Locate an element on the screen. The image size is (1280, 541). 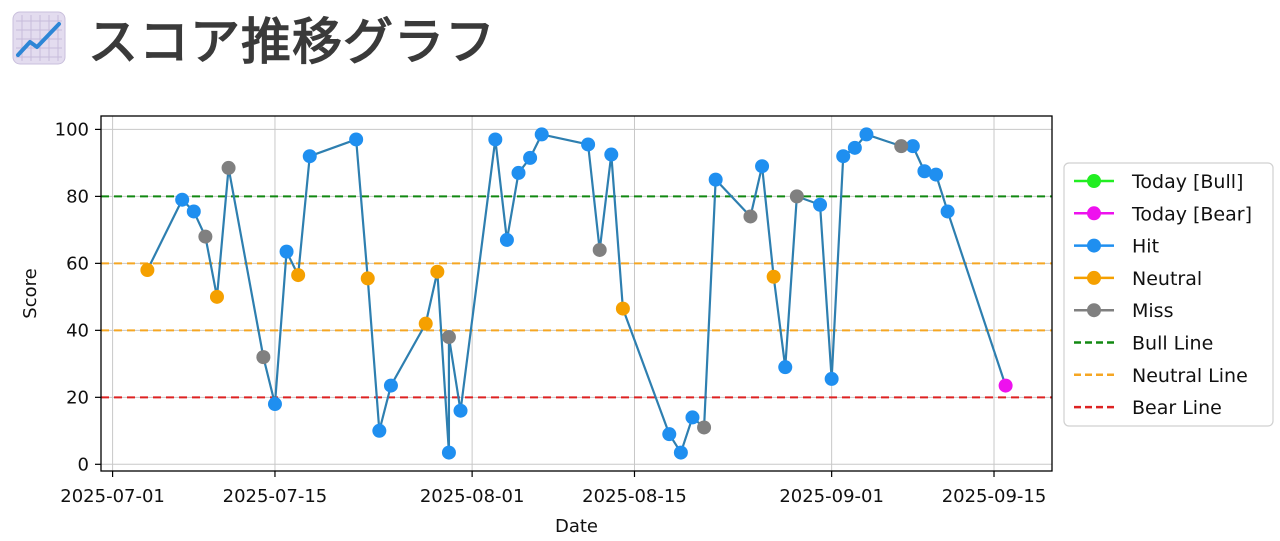
legend-item: Today [Bull] is located at coordinates (1158, 182).